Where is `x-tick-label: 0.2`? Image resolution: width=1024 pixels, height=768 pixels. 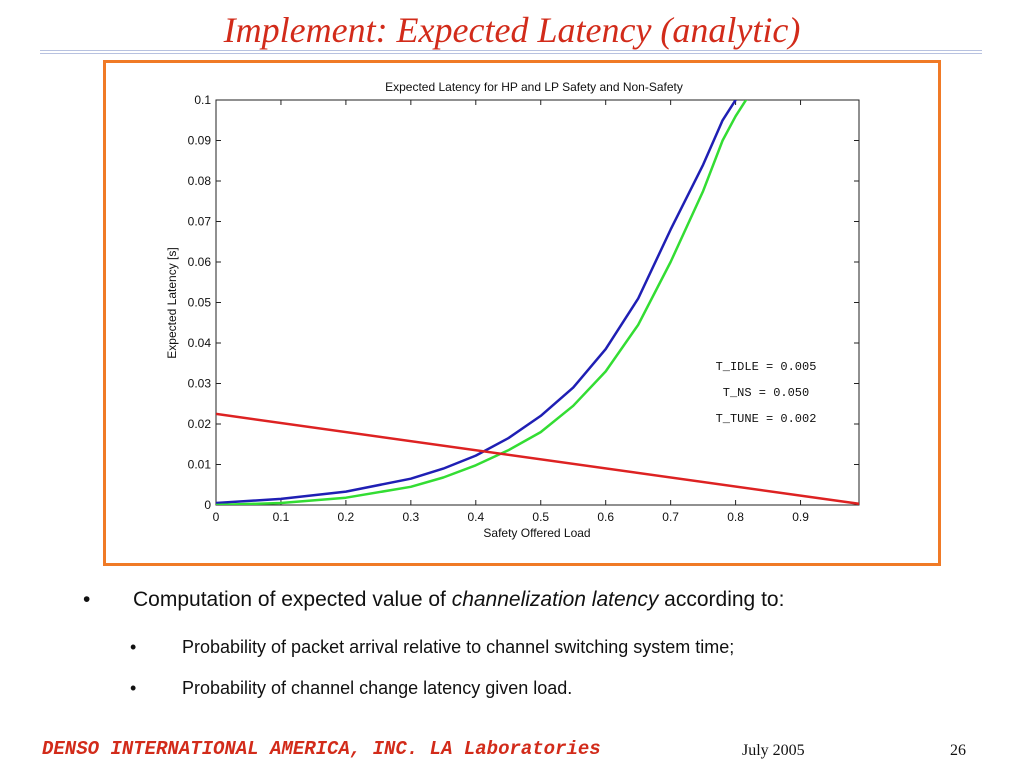 x-tick-label: 0.2 is located at coordinates (346, 517).